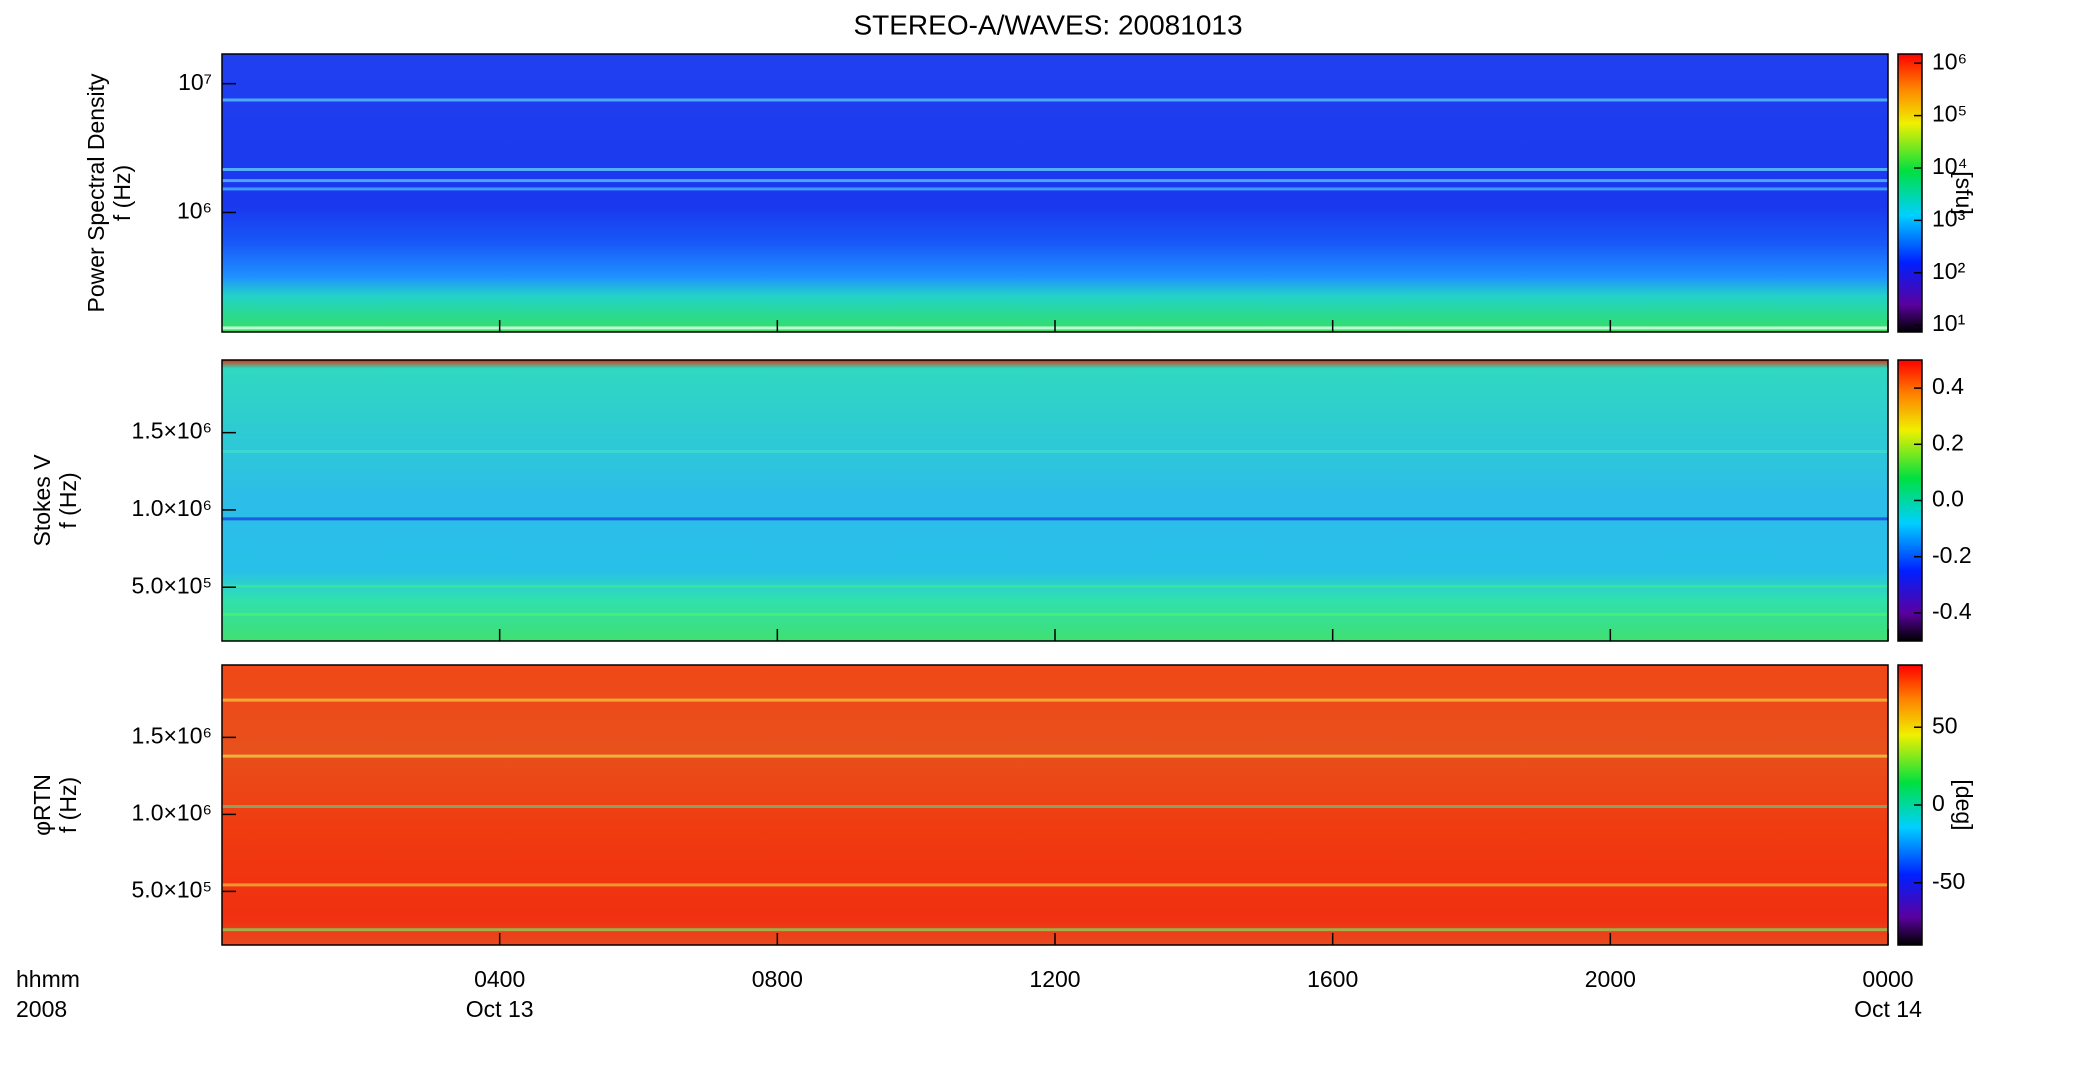 The height and width of the screenshot is (1080, 2096). What do you see at coordinates (42, 500) in the screenshot?
I see `y-axis-label: Stokes V` at bounding box center [42, 500].